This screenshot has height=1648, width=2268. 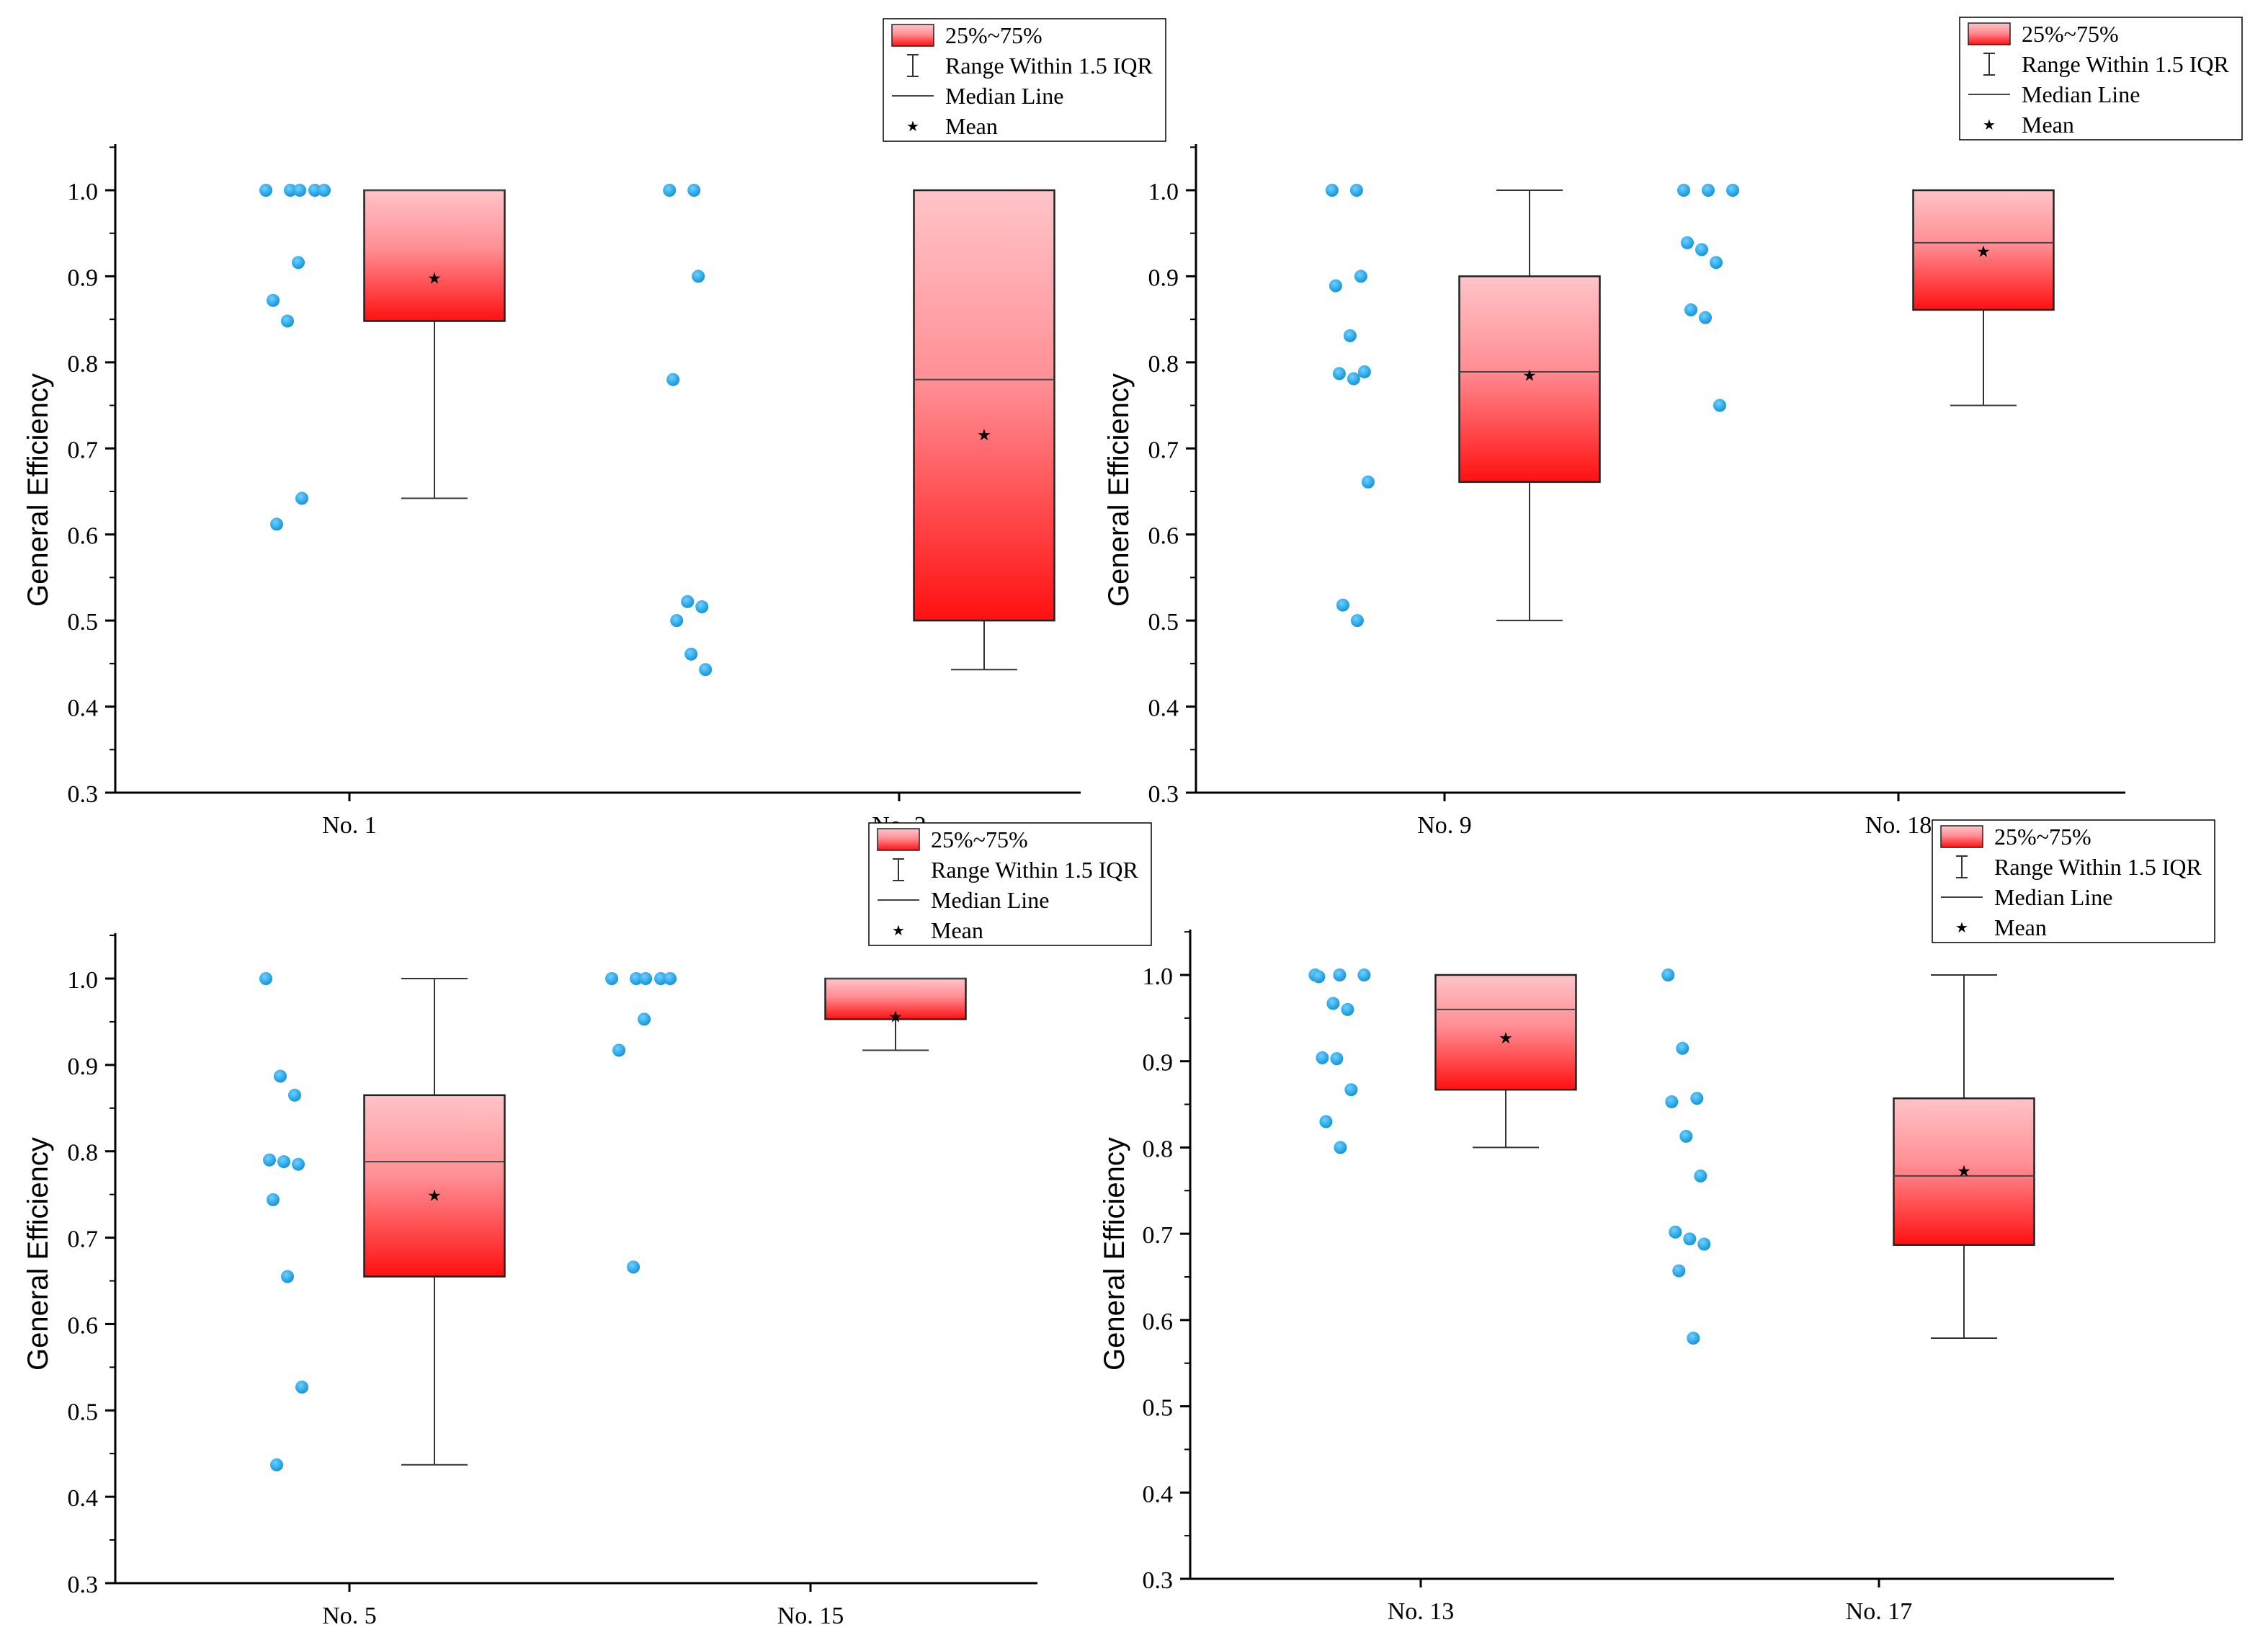 What do you see at coordinates (83, 1154) in the screenshot?
I see `y-tick-label: 0.8` at bounding box center [83, 1154].